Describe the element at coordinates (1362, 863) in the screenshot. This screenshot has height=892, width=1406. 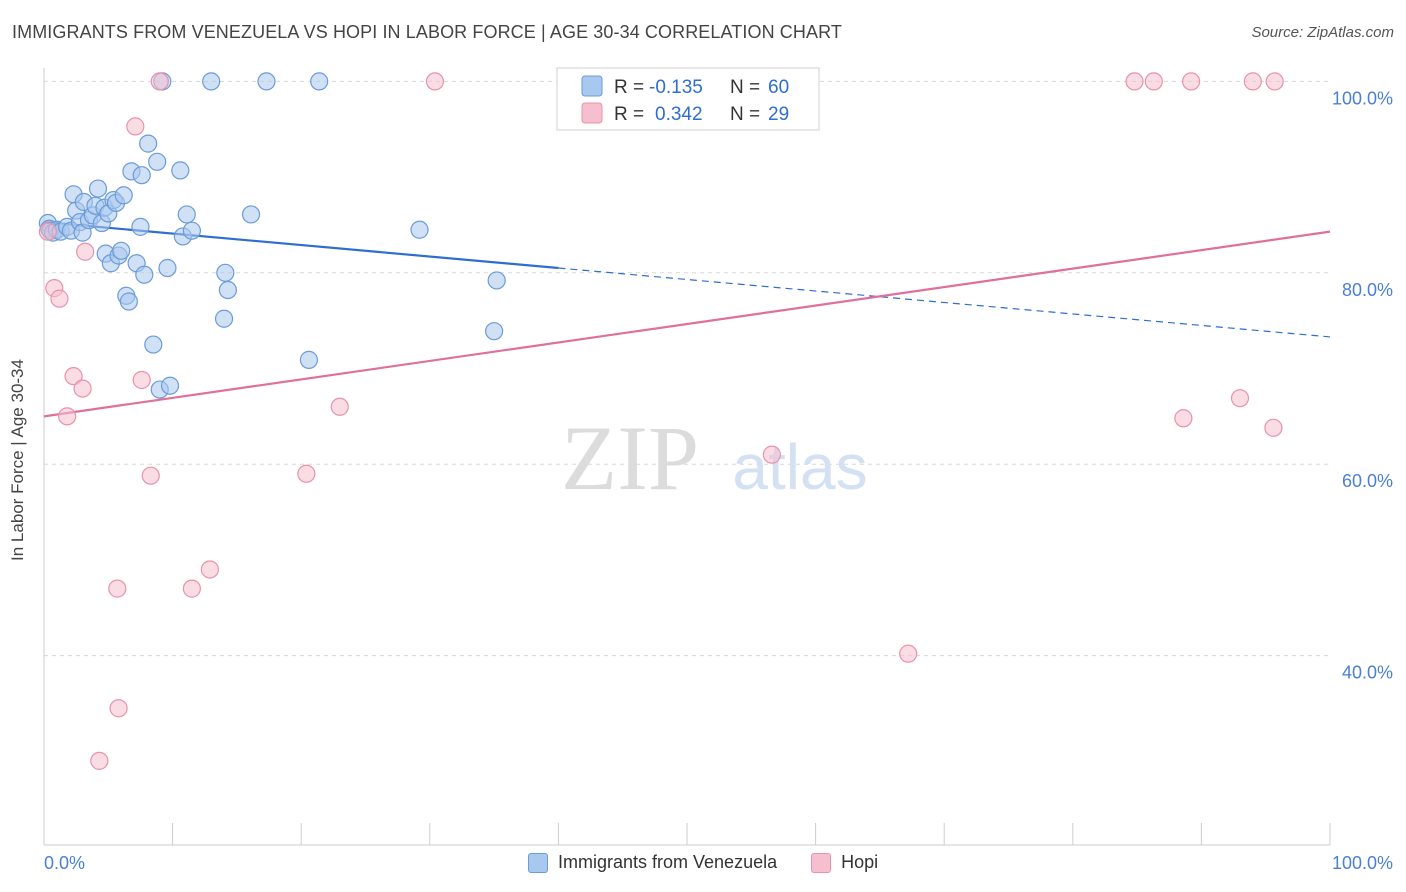
I see `x-tick-label: 100.0%` at that location.